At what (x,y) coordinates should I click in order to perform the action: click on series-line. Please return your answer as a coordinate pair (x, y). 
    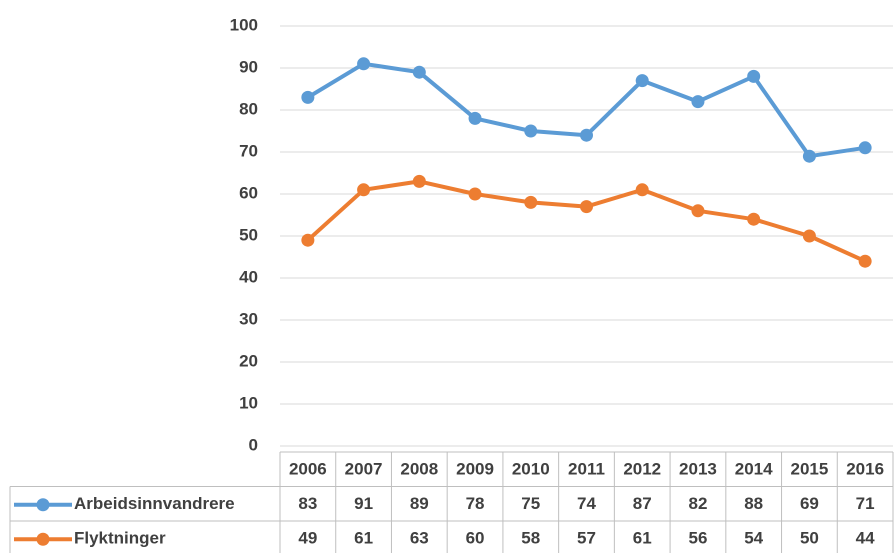
    Looking at the image, I should click on (586, 221).